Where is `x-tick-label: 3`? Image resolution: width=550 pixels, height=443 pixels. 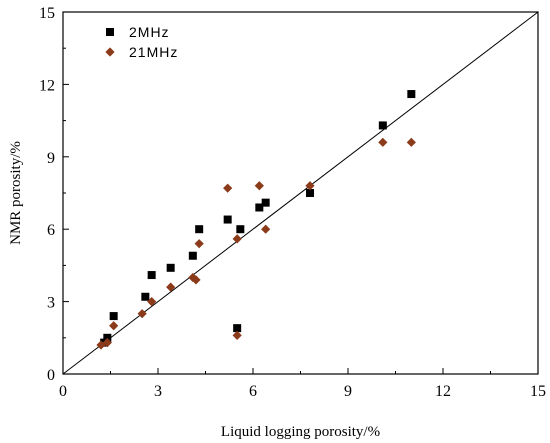 x-tick-label: 3 is located at coordinates (158, 391).